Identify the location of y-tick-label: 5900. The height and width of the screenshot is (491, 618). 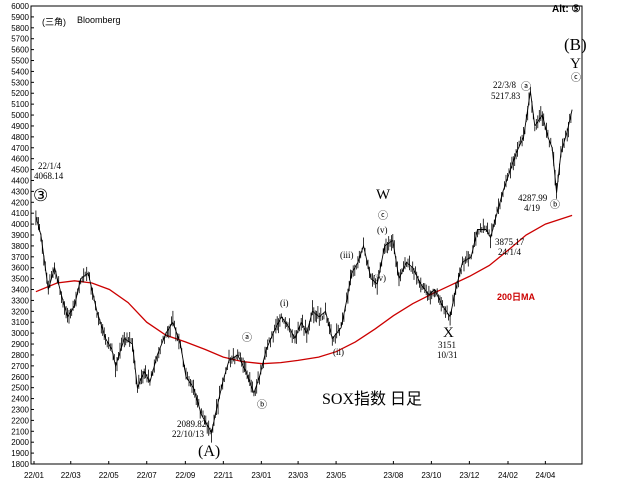
(20, 17).